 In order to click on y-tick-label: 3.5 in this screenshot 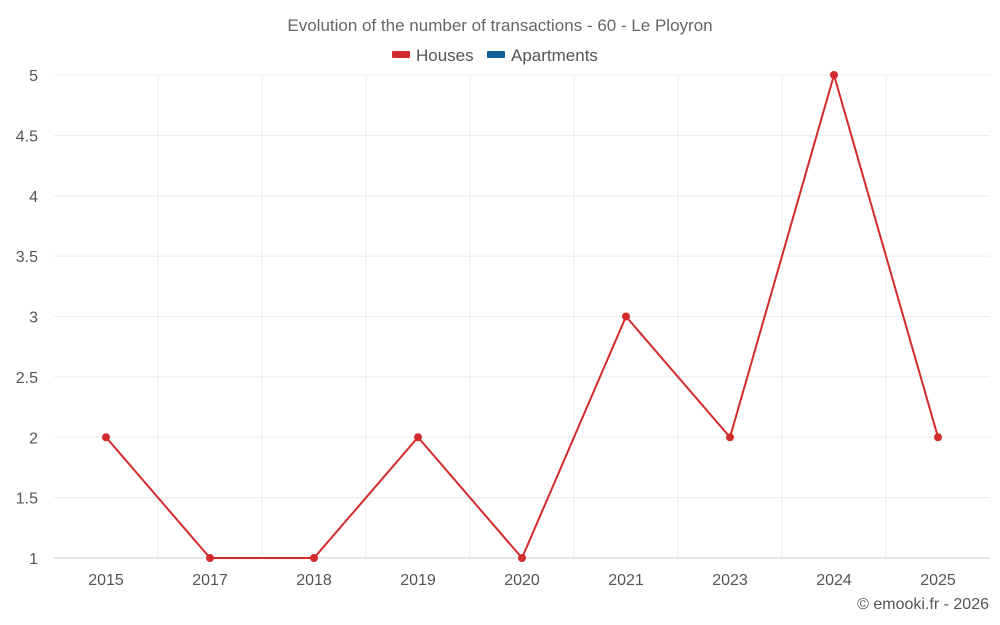, I will do `click(27, 257)`.